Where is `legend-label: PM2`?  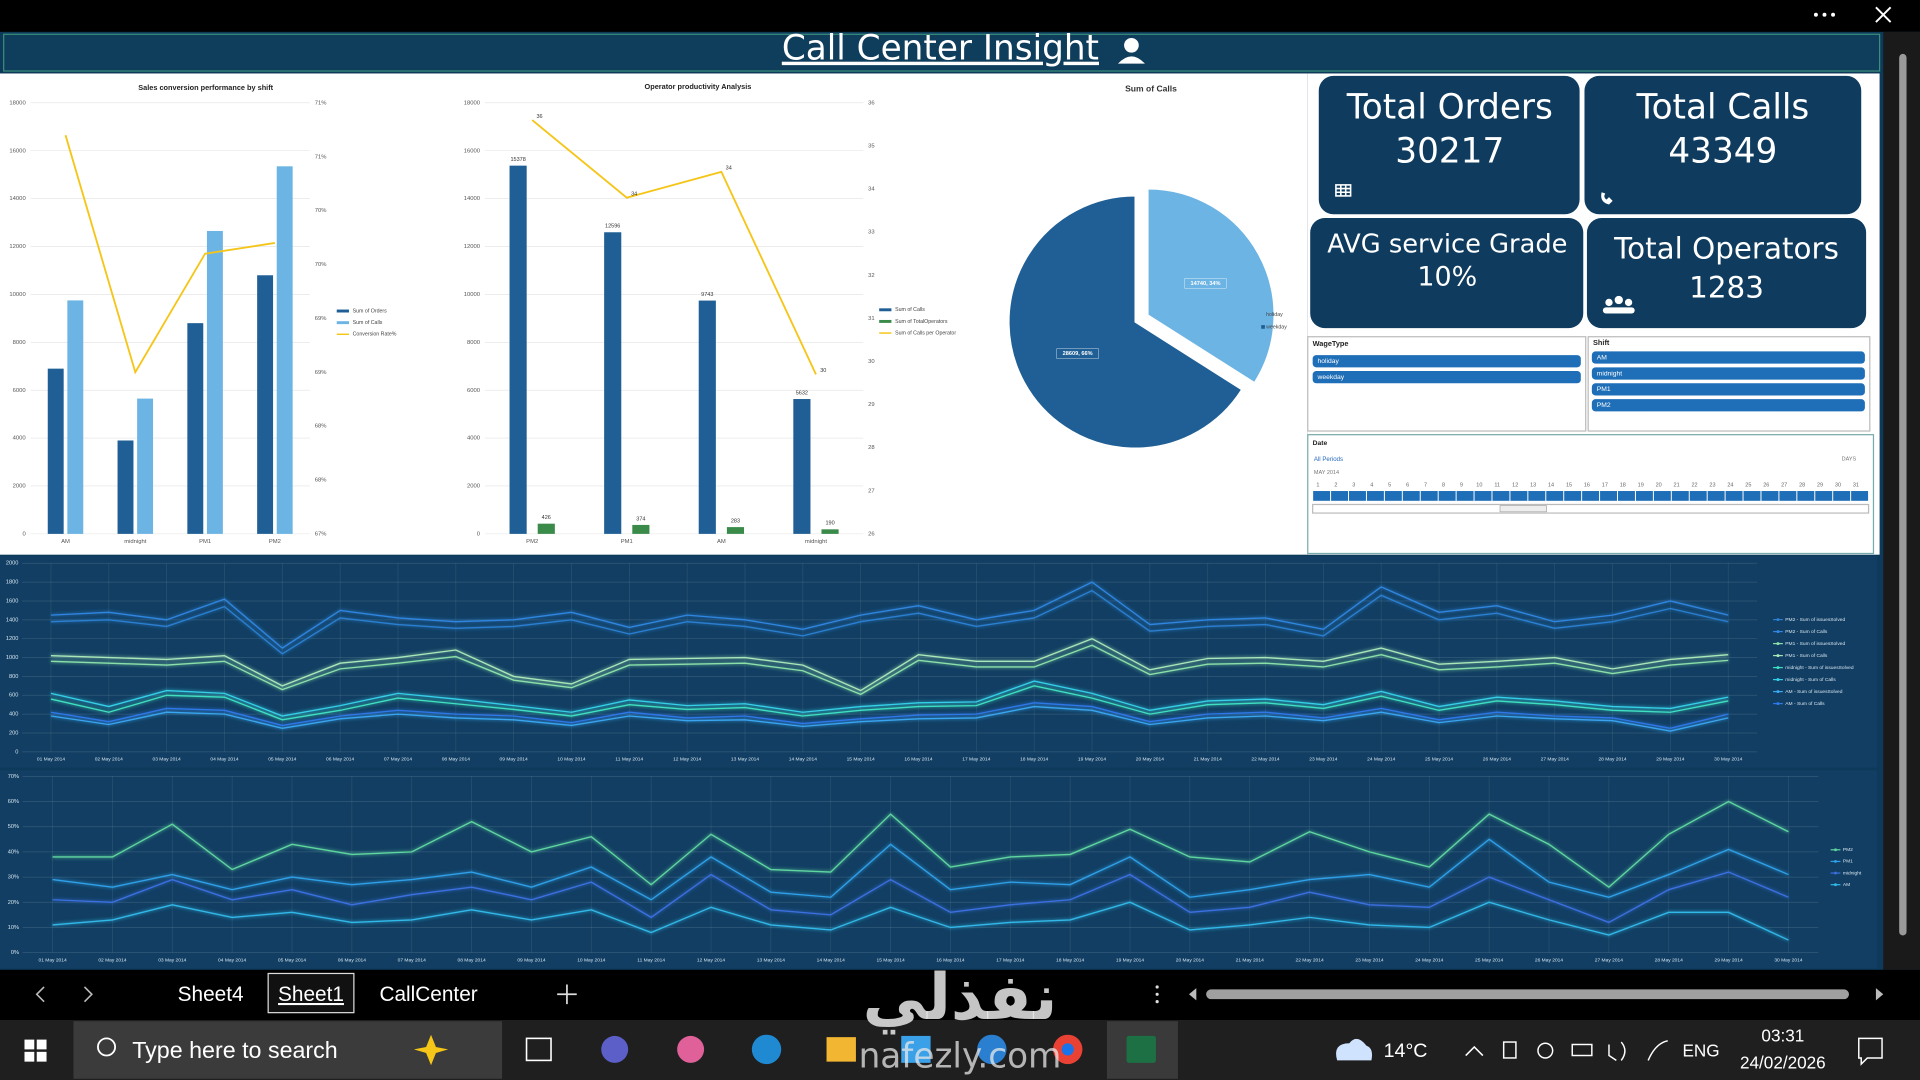
legend-label: PM2 is located at coordinates (1848, 850).